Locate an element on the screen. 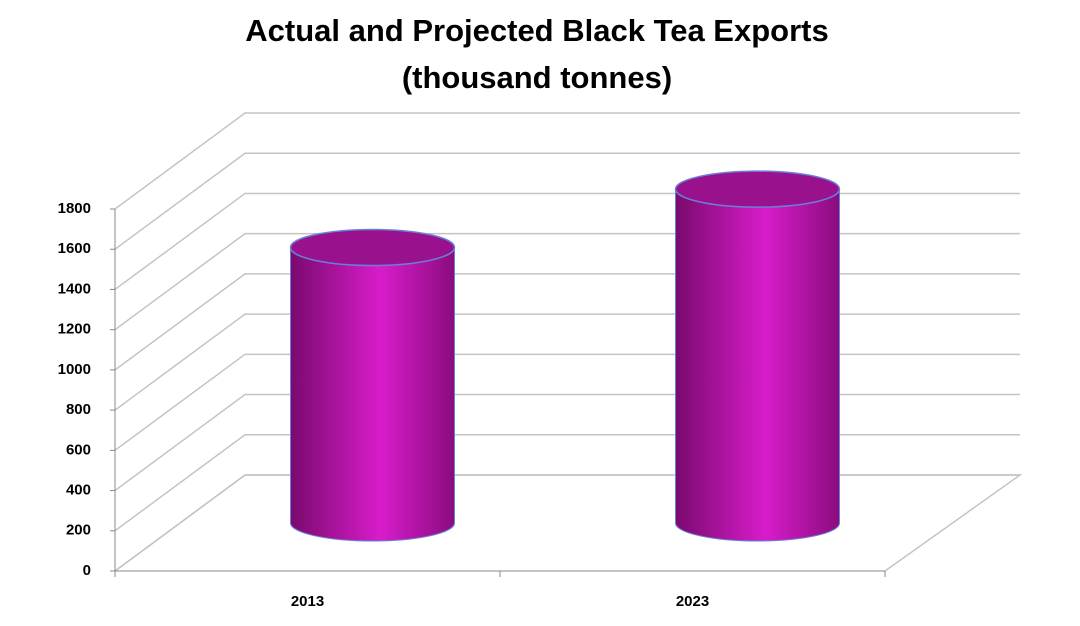 This screenshot has width=1080, height=626. y-tick-label: 400 is located at coordinates (78, 490).